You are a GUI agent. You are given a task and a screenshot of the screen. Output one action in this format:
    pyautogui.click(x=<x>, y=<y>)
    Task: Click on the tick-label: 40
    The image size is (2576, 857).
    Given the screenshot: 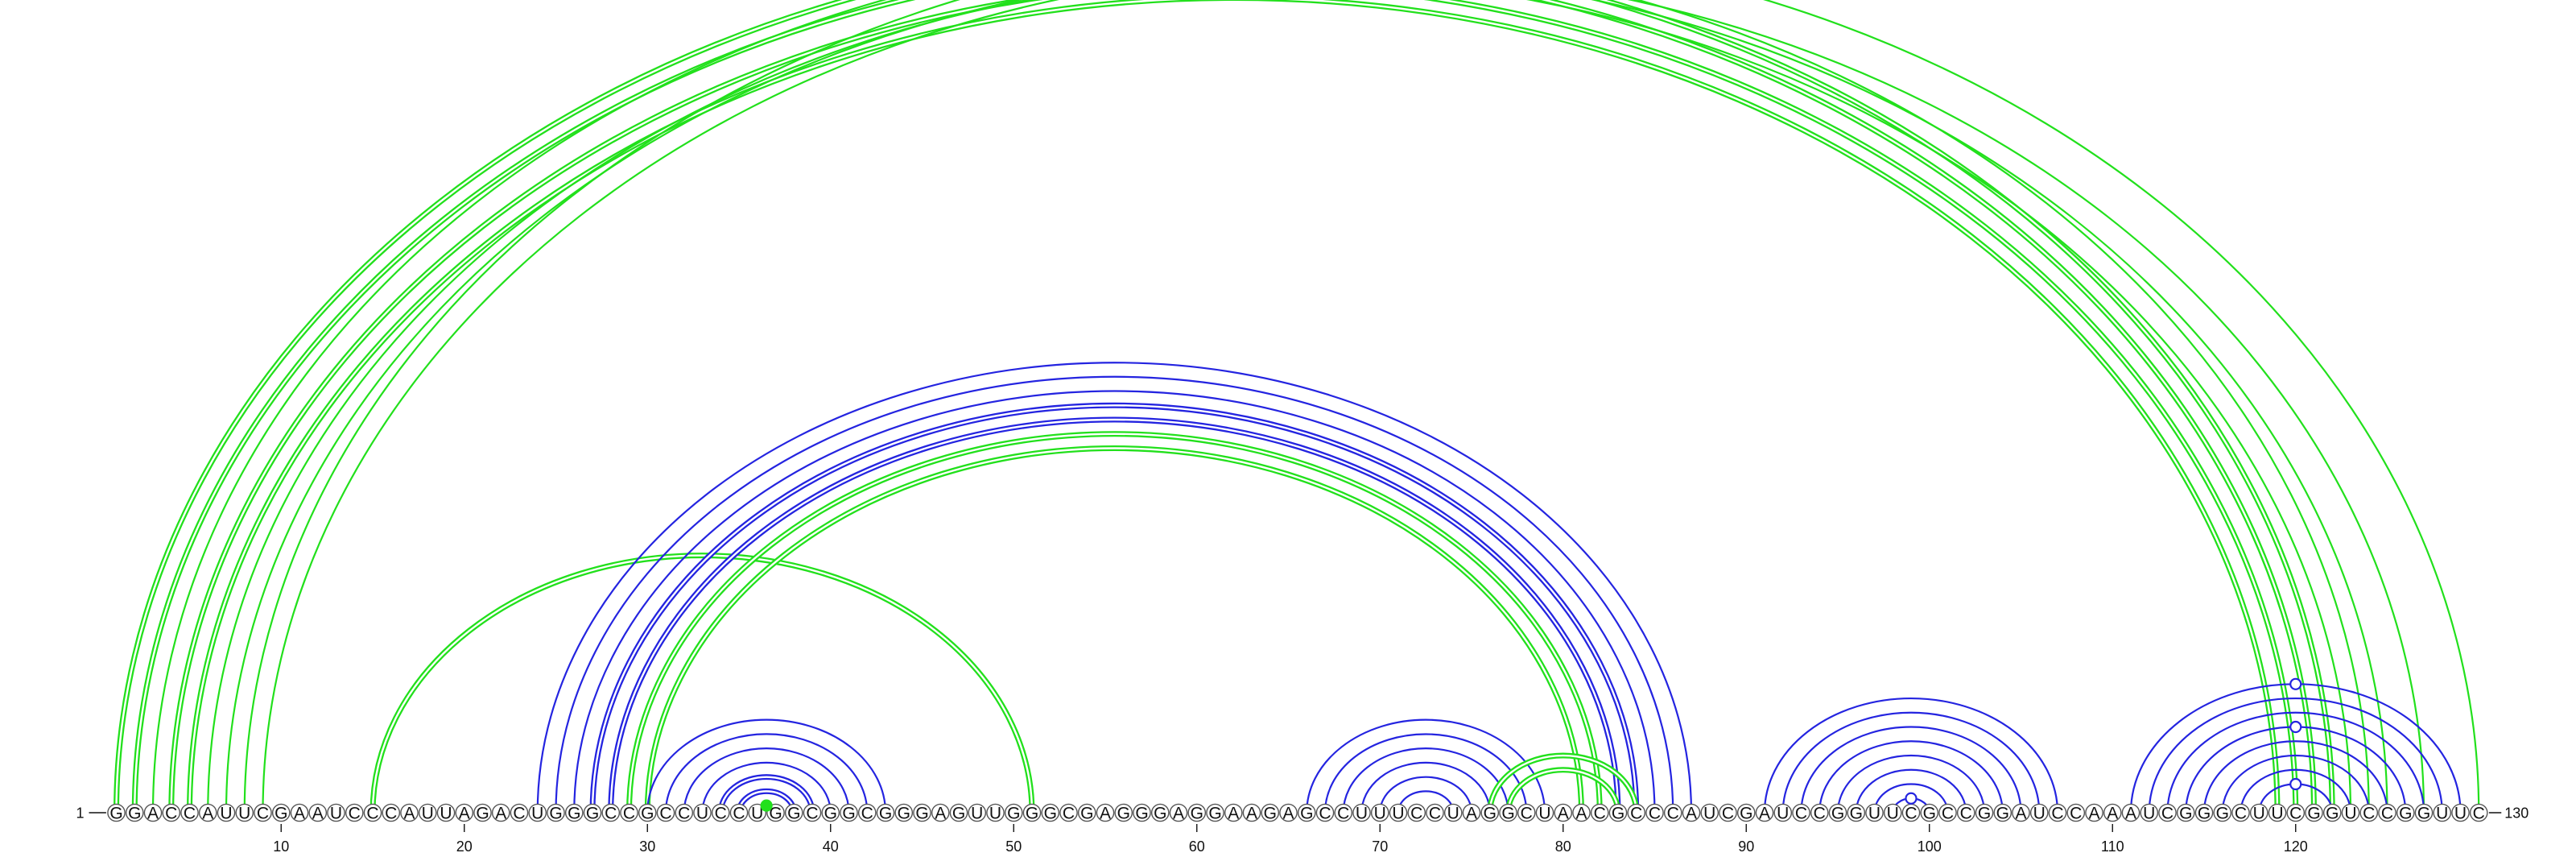 What is the action you would take?
    pyautogui.click(x=831, y=846)
    